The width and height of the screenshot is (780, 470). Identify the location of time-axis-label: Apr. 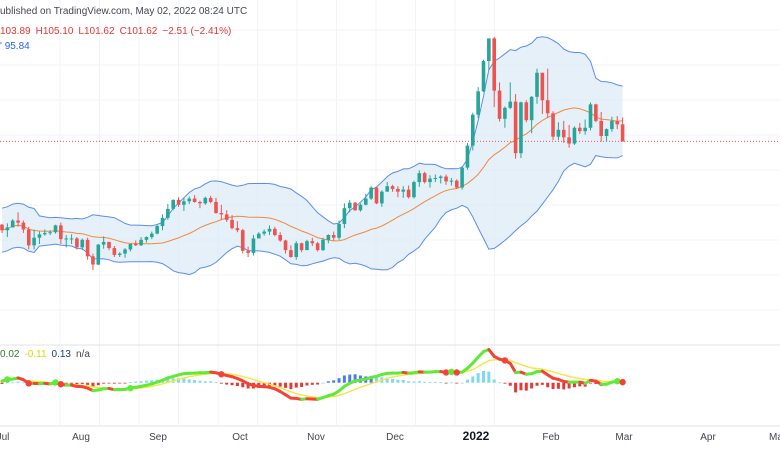
(708, 437).